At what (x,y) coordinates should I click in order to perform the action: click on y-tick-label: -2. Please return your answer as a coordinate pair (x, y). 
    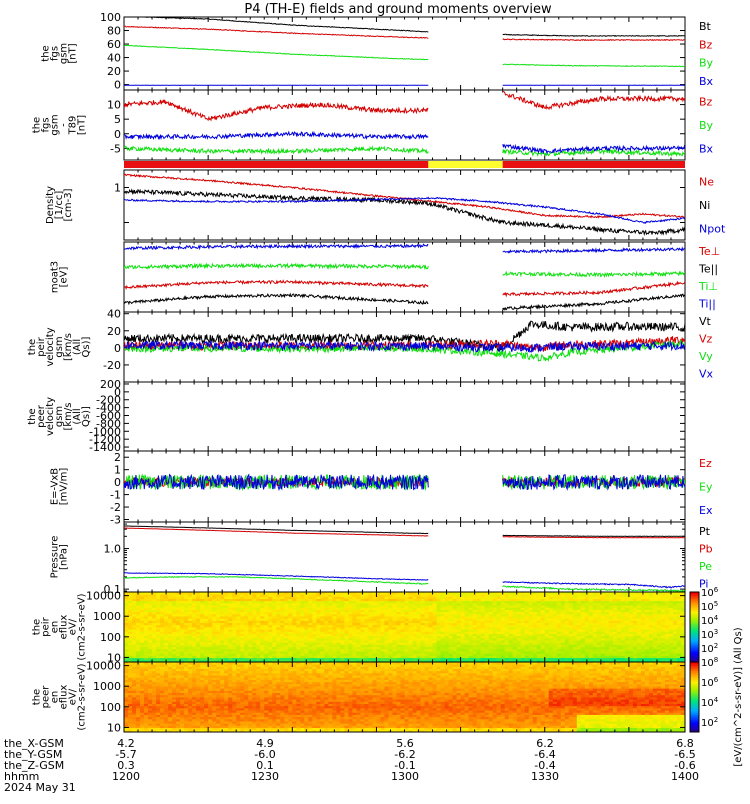
    Looking at the image, I should click on (115, 507).